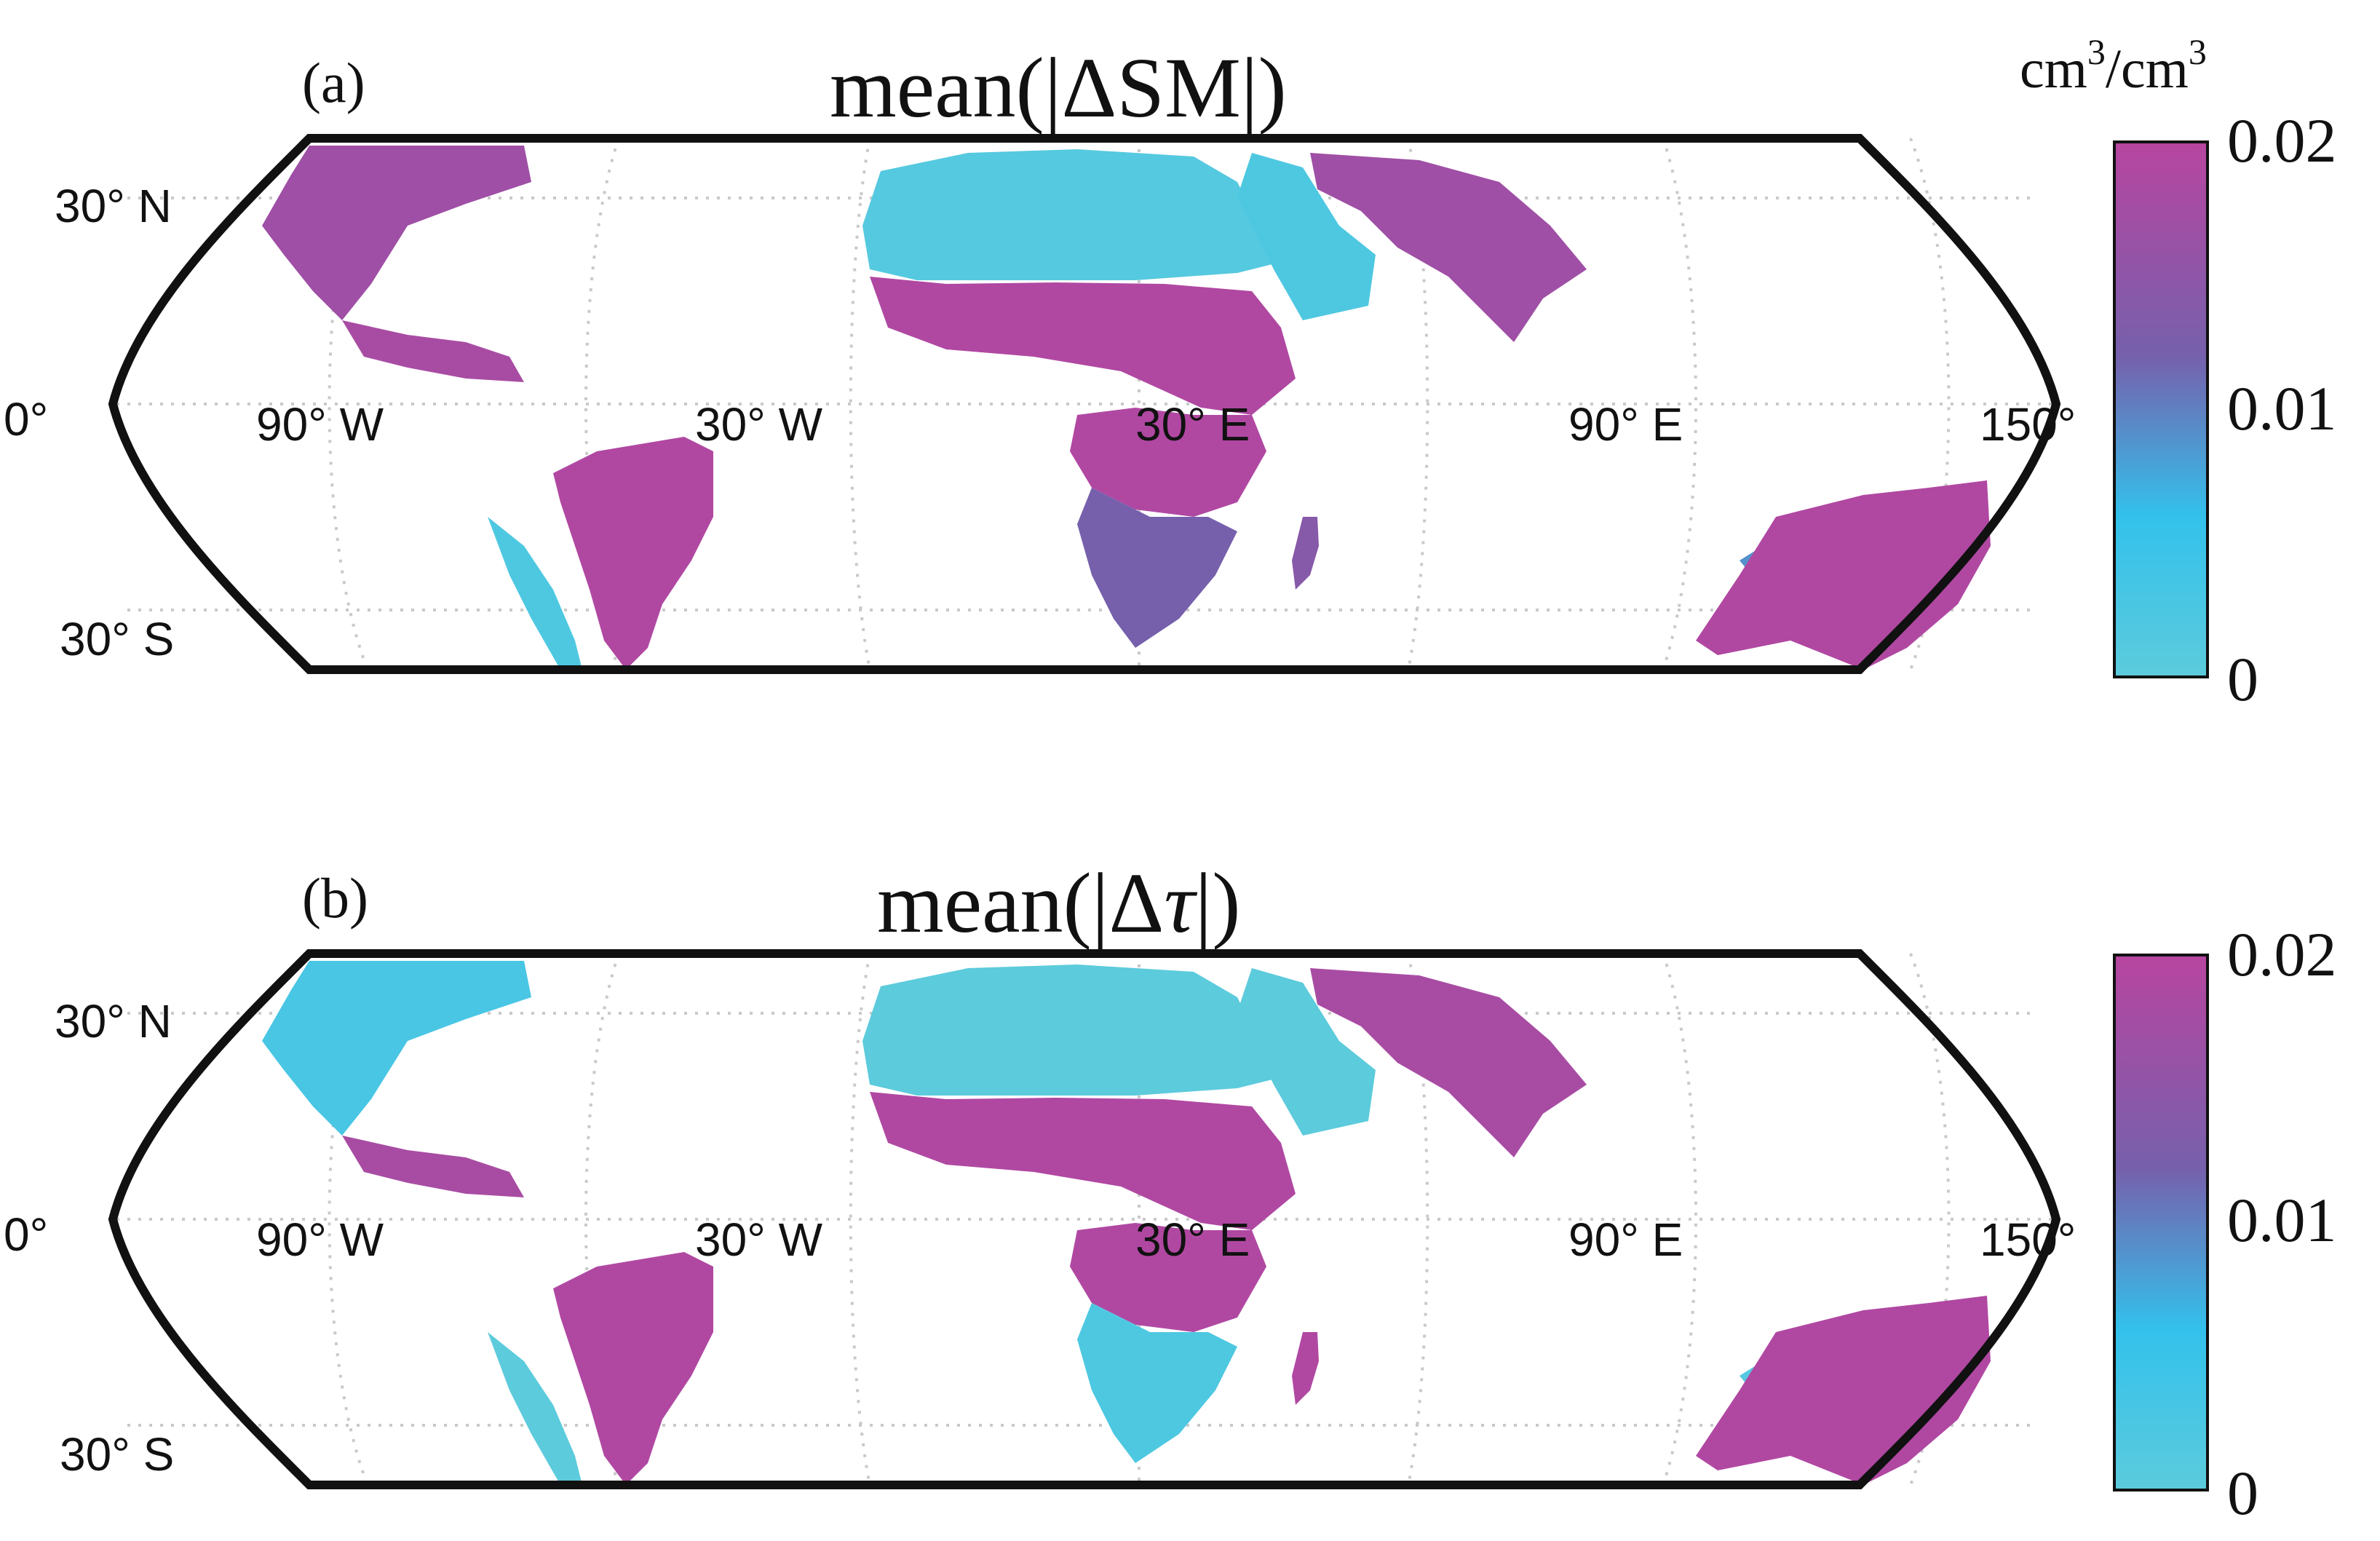 The image size is (2380, 1541). I want to click on lat-label-30n-a: 30° N, so click(113, 206).